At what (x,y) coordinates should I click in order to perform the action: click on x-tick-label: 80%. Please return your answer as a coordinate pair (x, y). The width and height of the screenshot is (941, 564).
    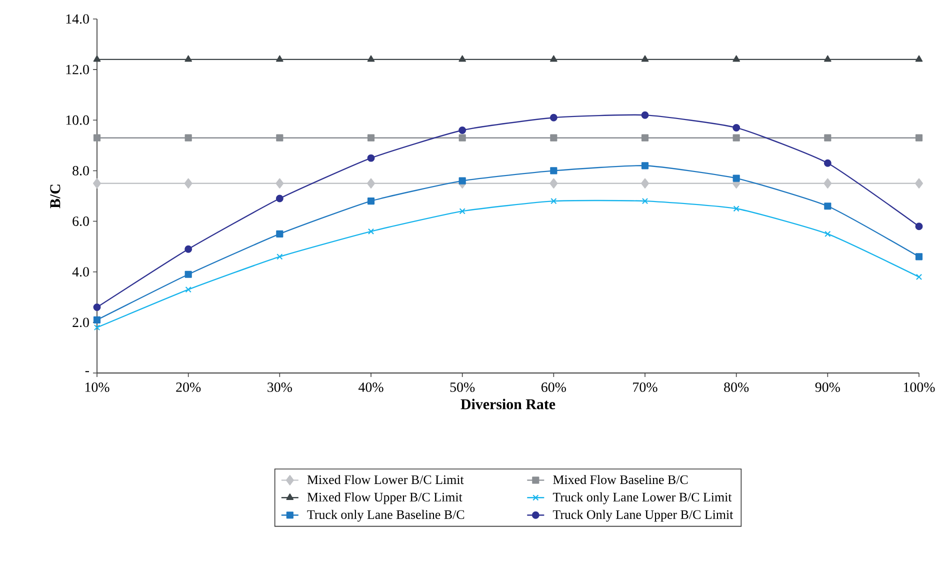
    Looking at the image, I should click on (736, 387).